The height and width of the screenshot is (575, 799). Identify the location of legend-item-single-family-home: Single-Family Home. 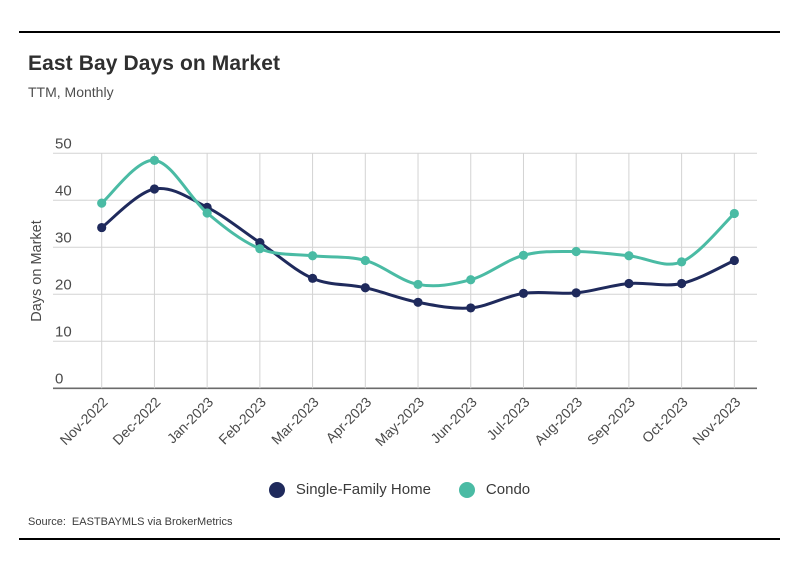
(349, 489).